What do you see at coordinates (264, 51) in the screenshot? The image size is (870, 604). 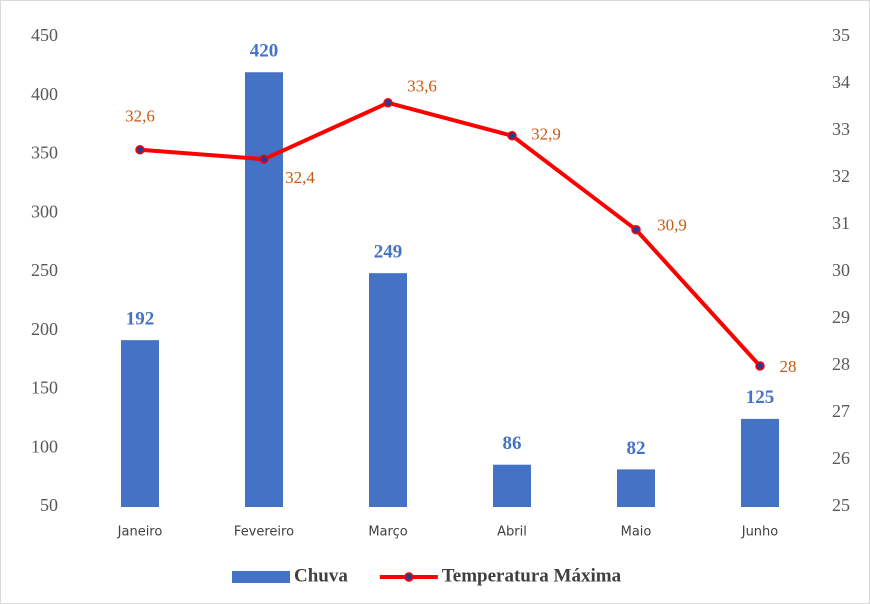 I see `bar-value-label: 420` at bounding box center [264, 51].